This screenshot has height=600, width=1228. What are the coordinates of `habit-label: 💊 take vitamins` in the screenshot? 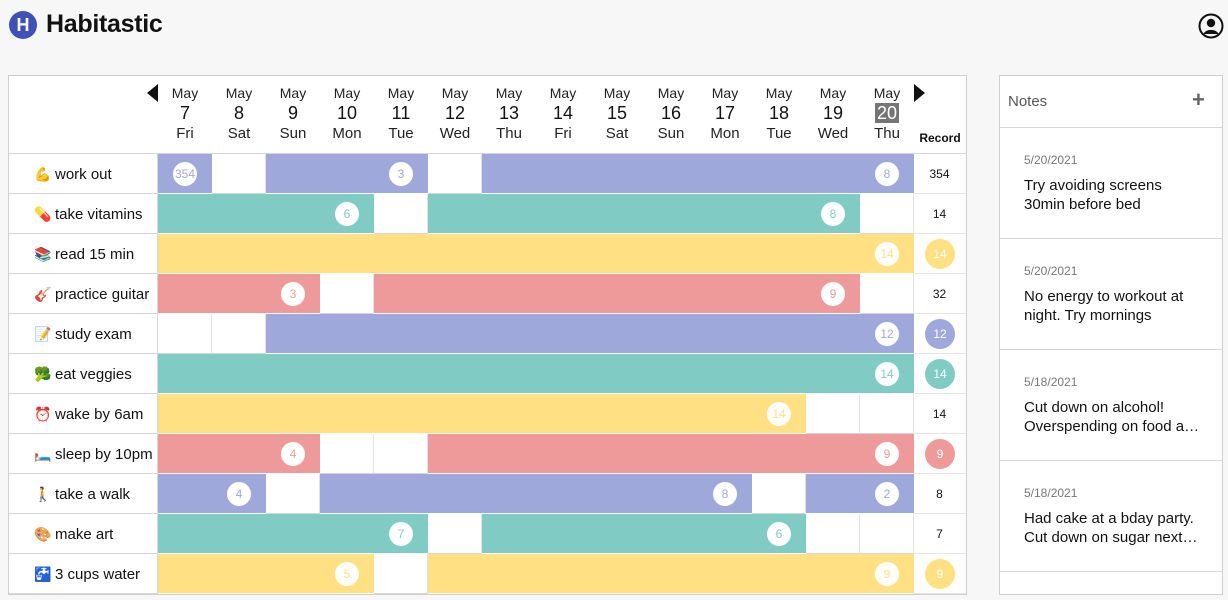 It's located at (83, 214).